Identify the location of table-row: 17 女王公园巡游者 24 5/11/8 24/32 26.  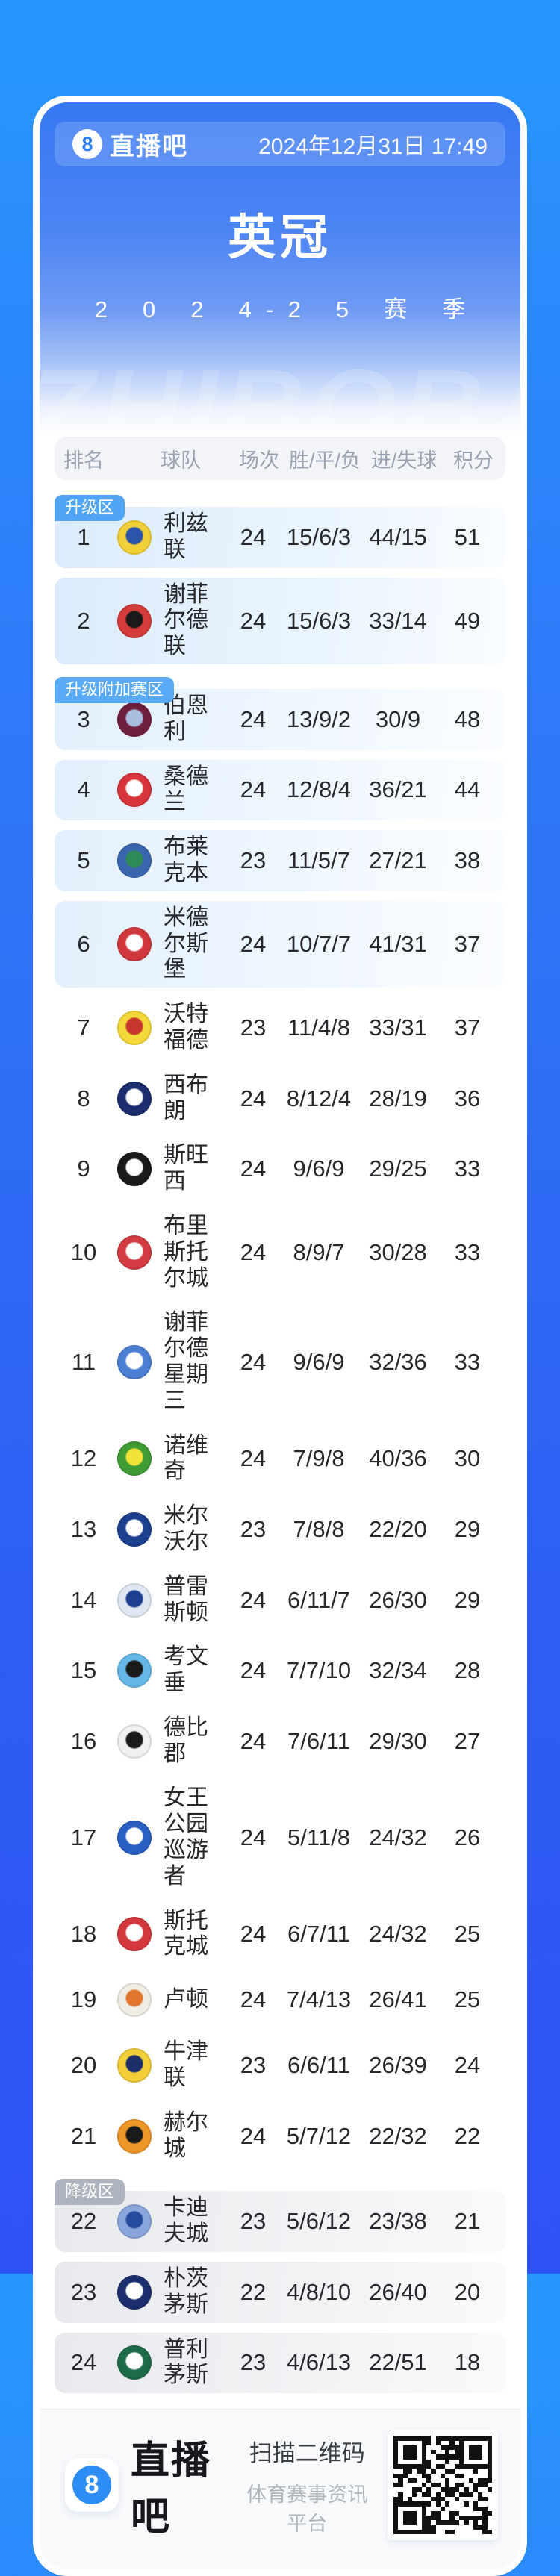
(280, 1837).